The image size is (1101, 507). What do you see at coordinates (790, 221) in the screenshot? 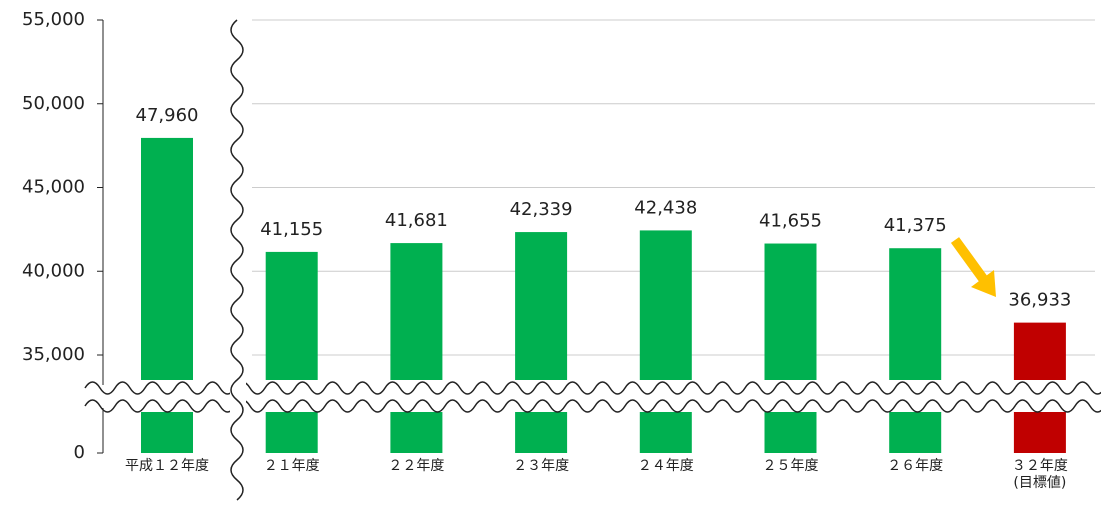
I see `value-label: 41,655` at bounding box center [790, 221].